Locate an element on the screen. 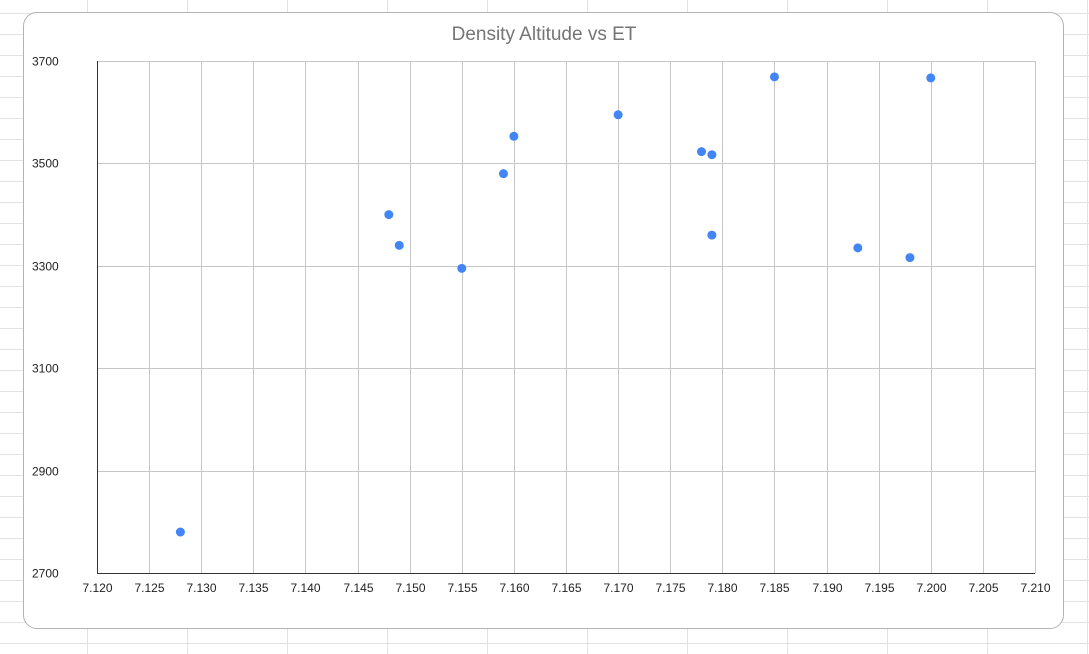 This screenshot has height=654, width=1089. x-tick-label: 7.165 is located at coordinates (566, 588).